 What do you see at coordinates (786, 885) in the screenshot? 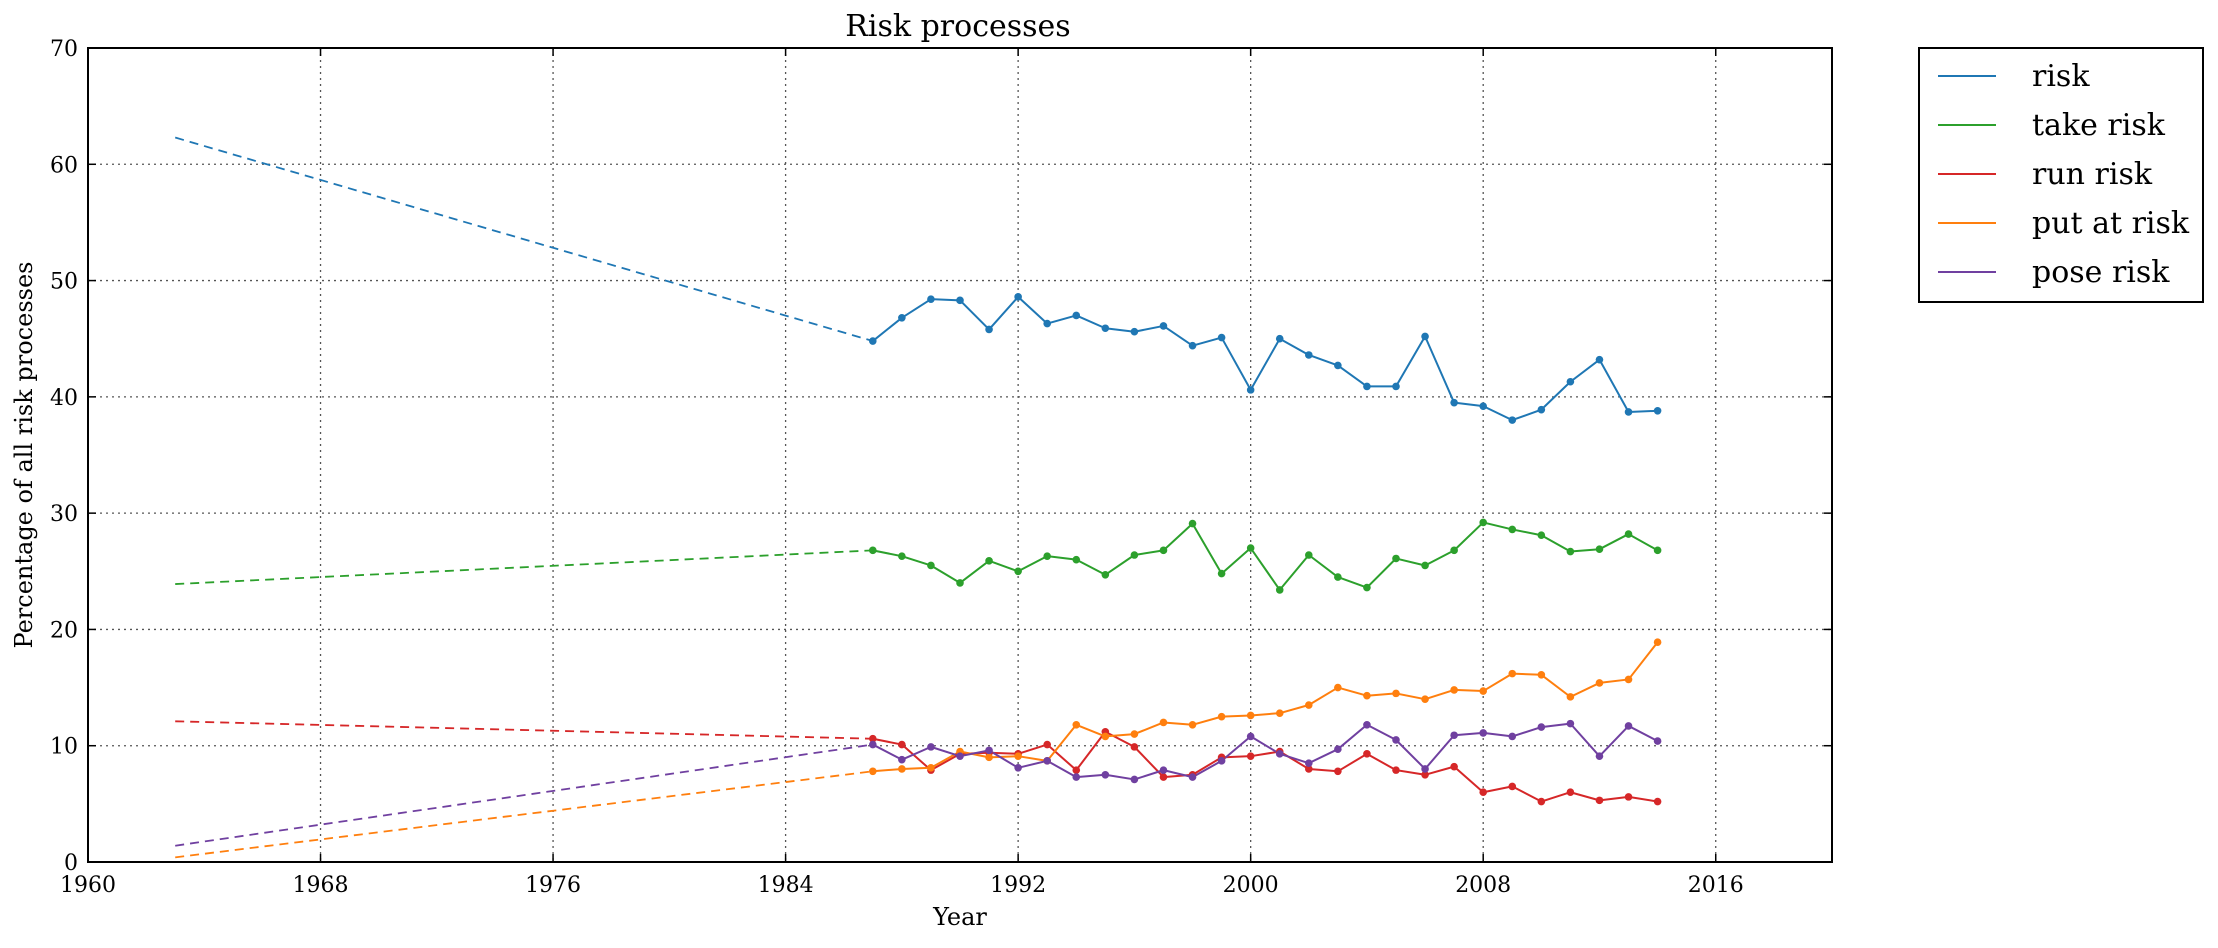
I see `x-tick-label: 1984` at bounding box center [786, 885].